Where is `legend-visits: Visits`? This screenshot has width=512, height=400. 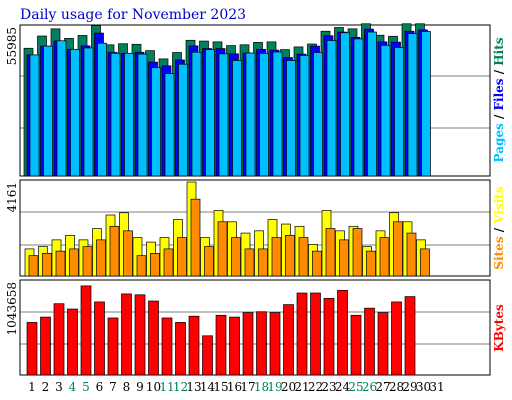
legend-visits: Visits is located at coordinates (499, 205).